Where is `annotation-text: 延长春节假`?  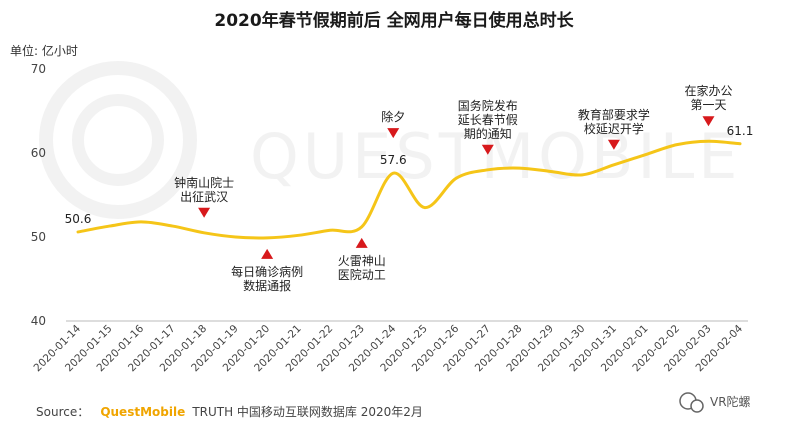
annotation-text: 延长春节假 is located at coordinates (488, 120).